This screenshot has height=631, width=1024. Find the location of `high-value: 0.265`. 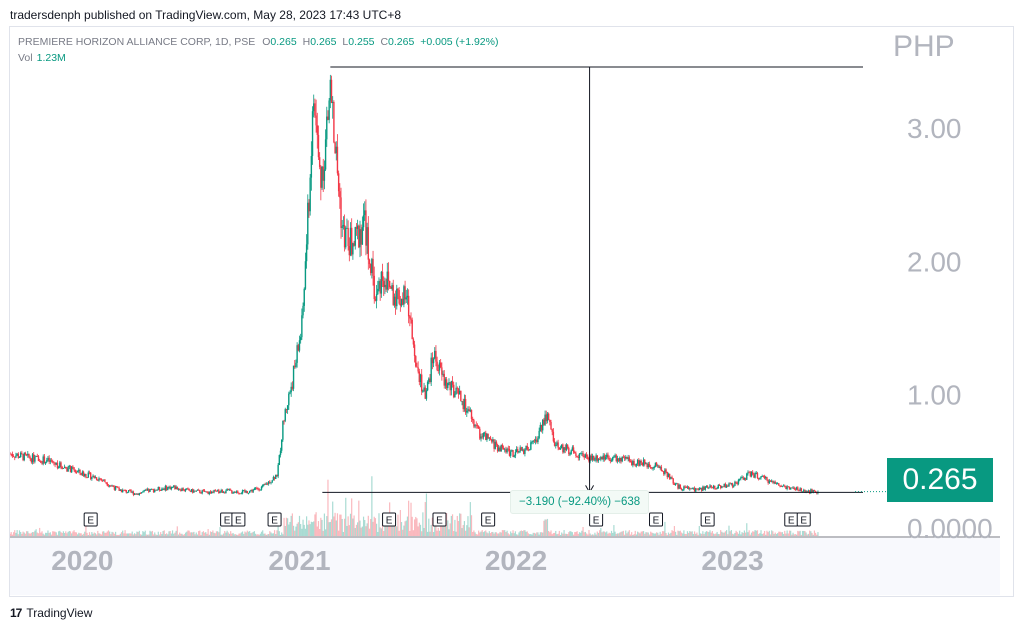

high-value: 0.265 is located at coordinates (323, 42).